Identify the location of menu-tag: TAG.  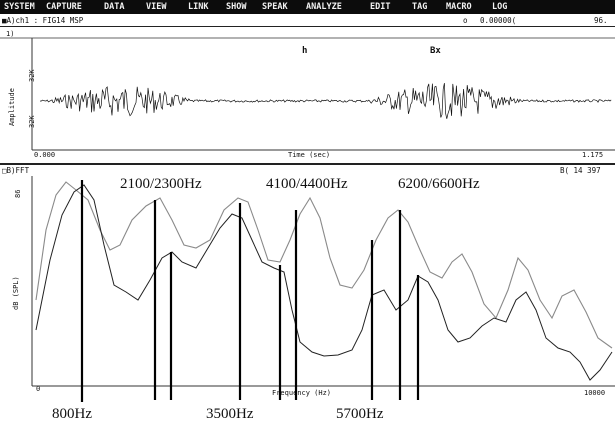
(420, 7).